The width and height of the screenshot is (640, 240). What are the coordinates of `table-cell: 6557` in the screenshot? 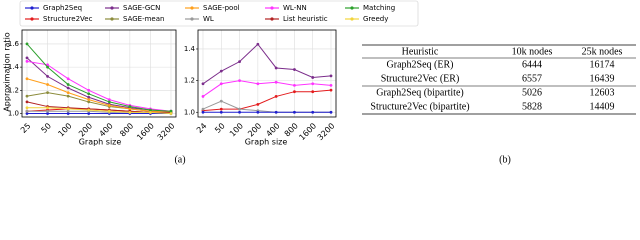 It's located at (532, 78).